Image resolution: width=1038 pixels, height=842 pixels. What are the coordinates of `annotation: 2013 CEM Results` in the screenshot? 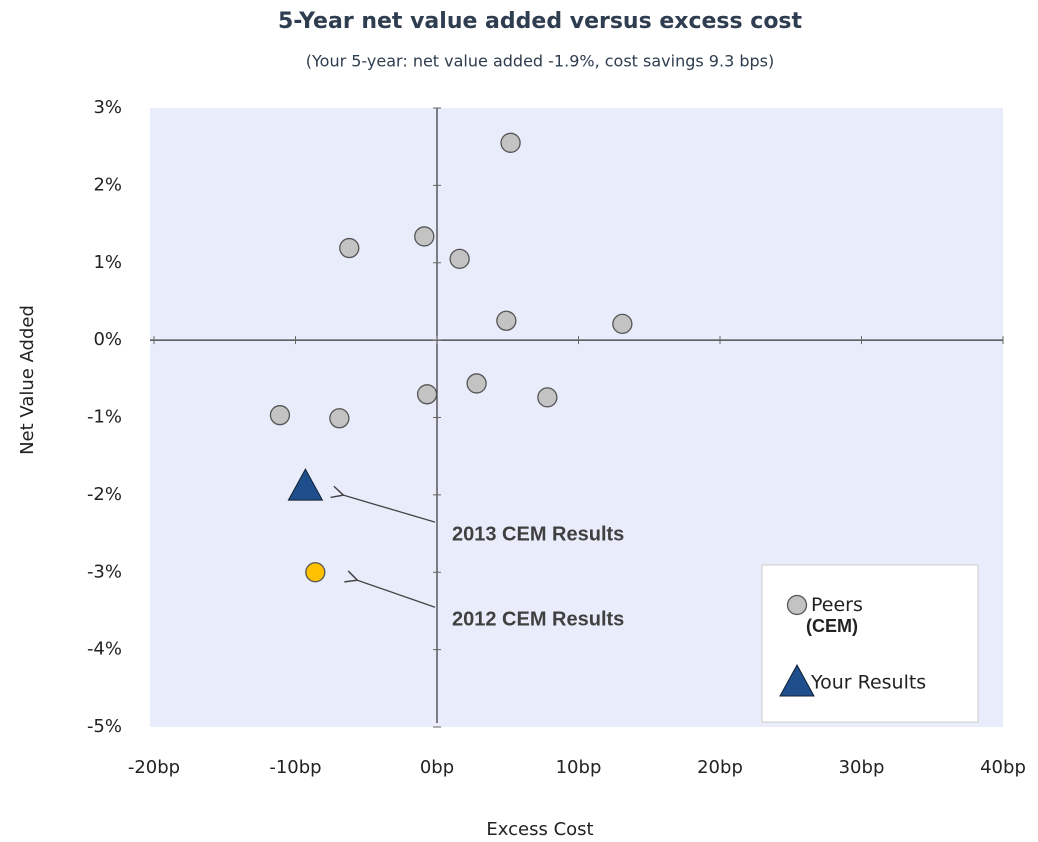 It's located at (538, 534).